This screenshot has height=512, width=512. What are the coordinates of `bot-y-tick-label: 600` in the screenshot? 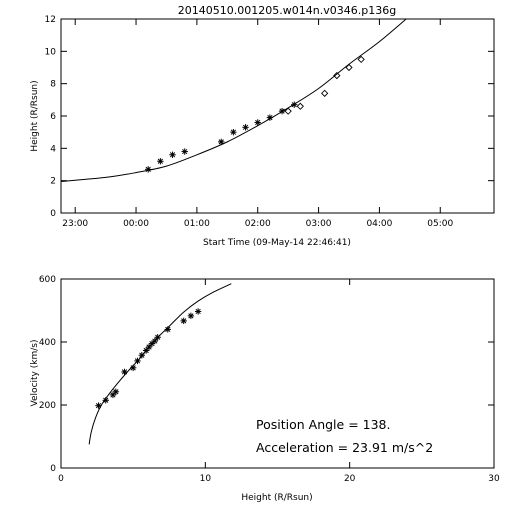 It's located at (47, 280).